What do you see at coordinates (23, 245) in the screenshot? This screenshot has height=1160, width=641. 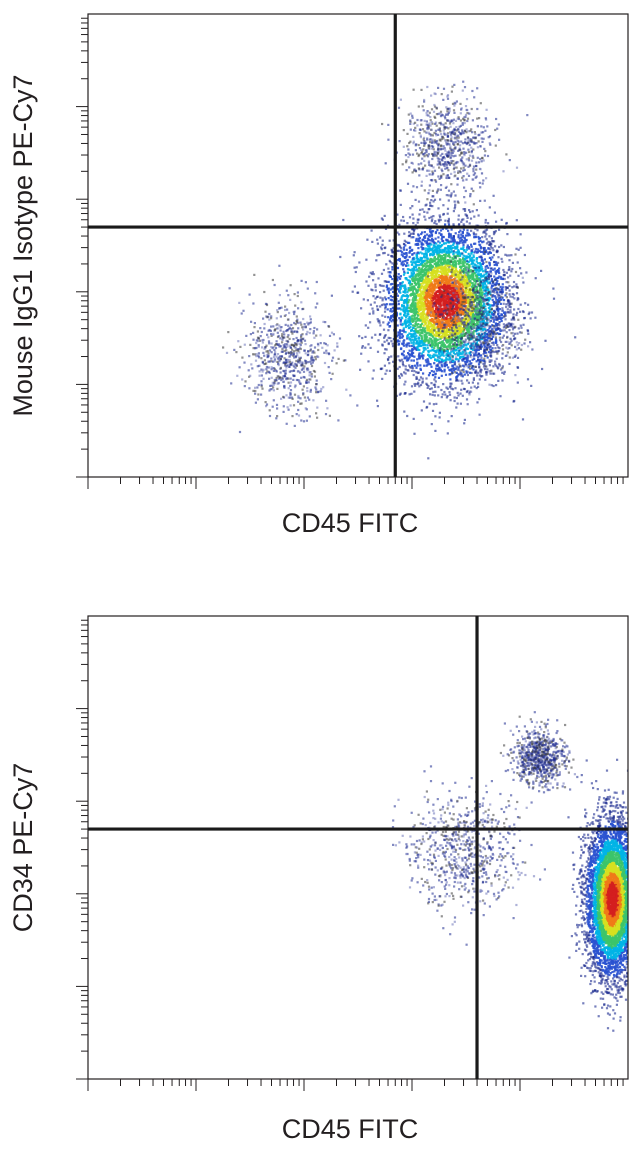 I see `y-axis-title: Mouse IgG1 Isotype PE-Cy7` at bounding box center [23, 245].